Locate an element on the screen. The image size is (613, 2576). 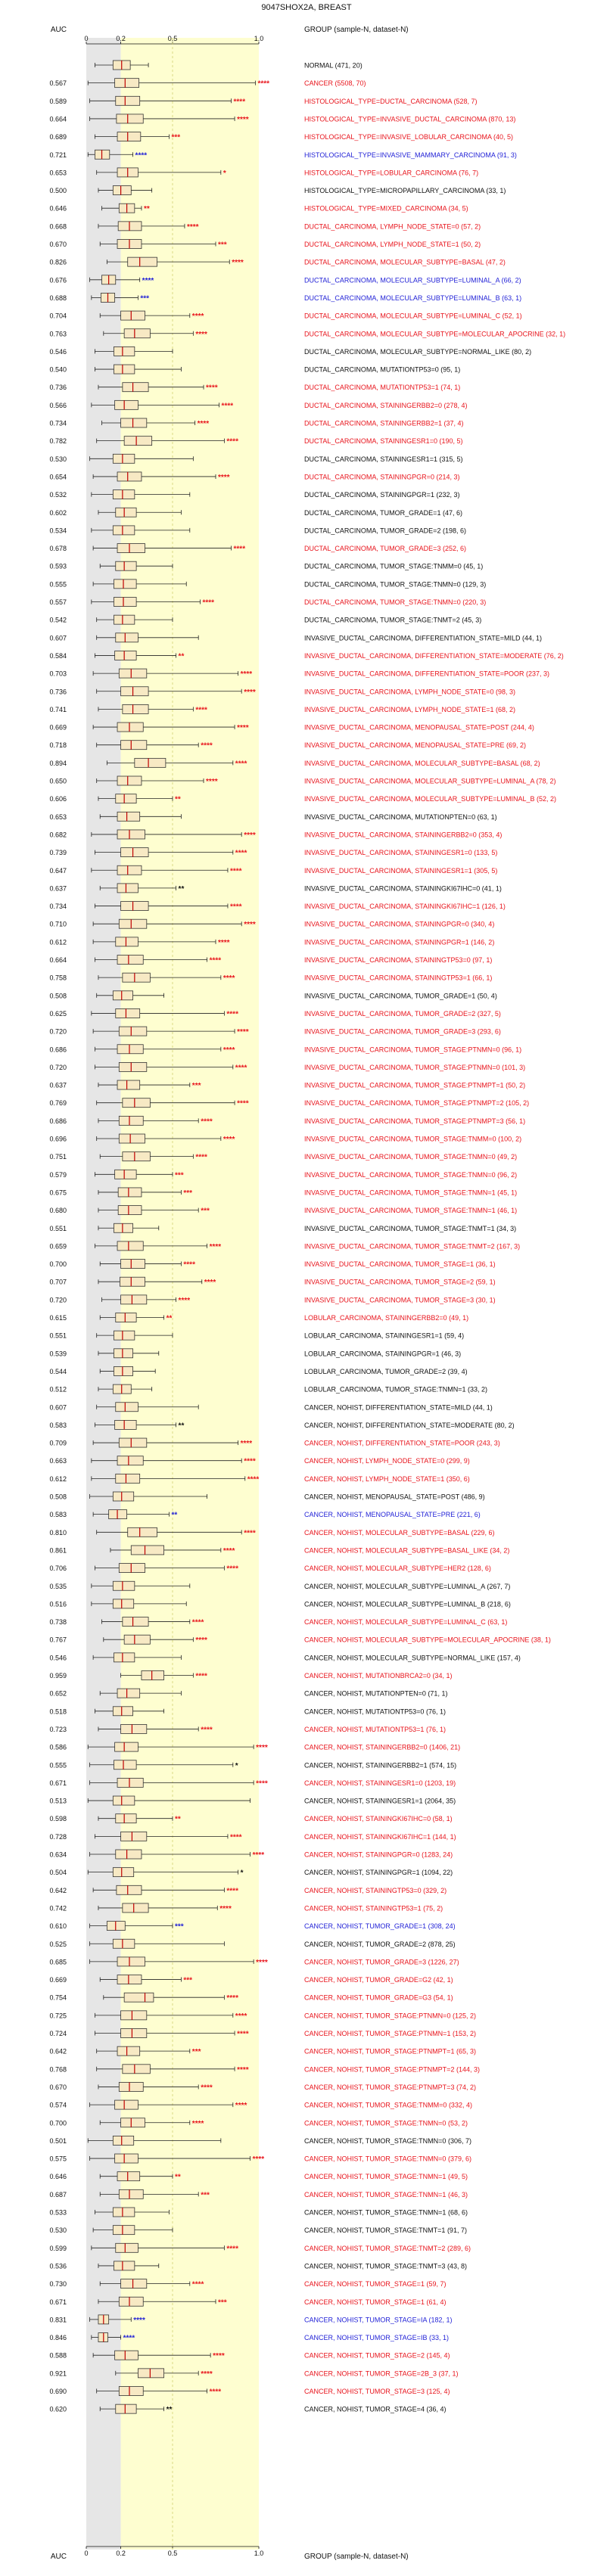
auc-value: 0.734 is located at coordinates (58, 906).